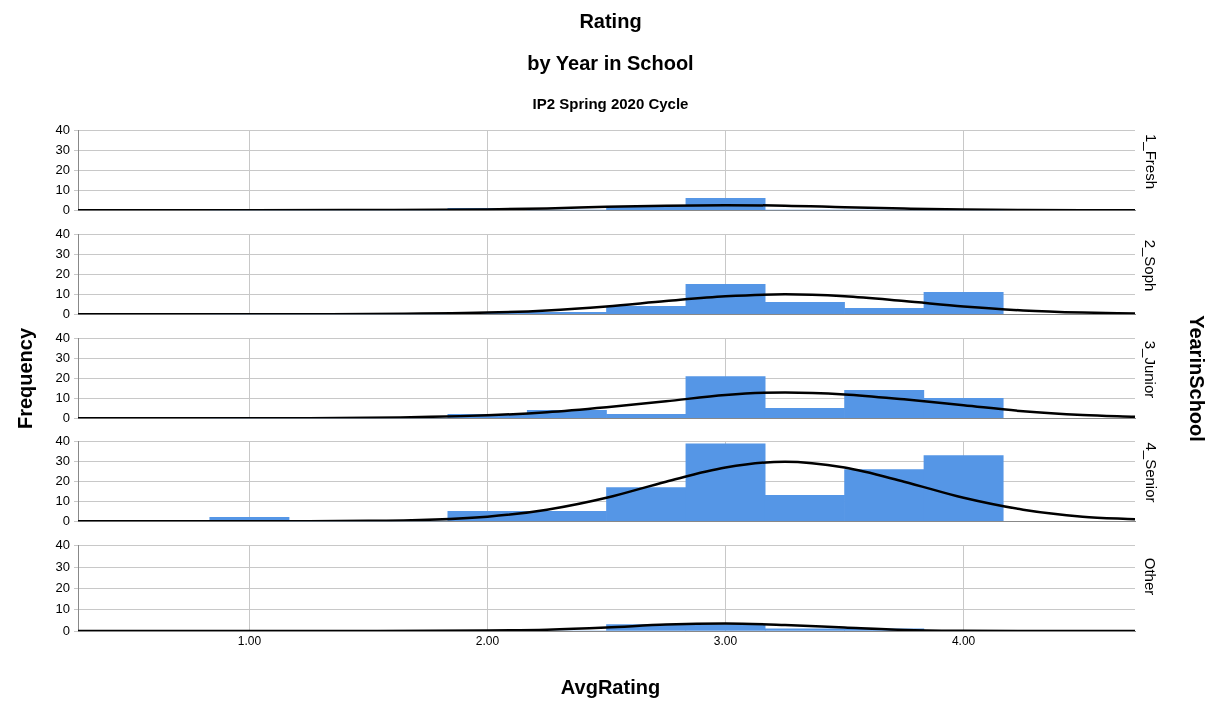 The height and width of the screenshot is (704, 1221). Describe the element at coordinates (1151, 576) in the screenshot. I see `y2-axis-title: Other` at that location.